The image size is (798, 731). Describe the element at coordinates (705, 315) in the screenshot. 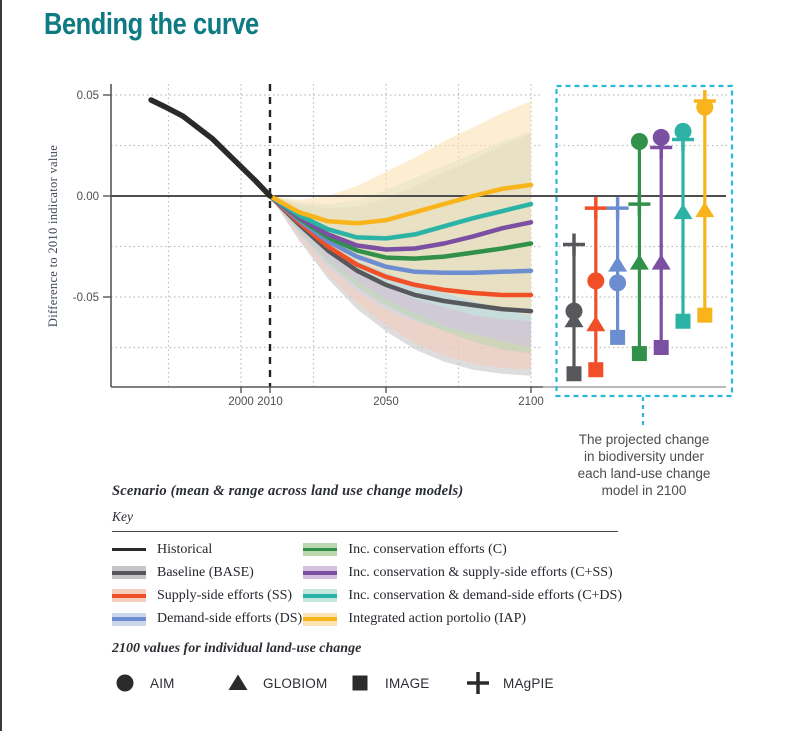

I see `marker-square-IAP` at that location.